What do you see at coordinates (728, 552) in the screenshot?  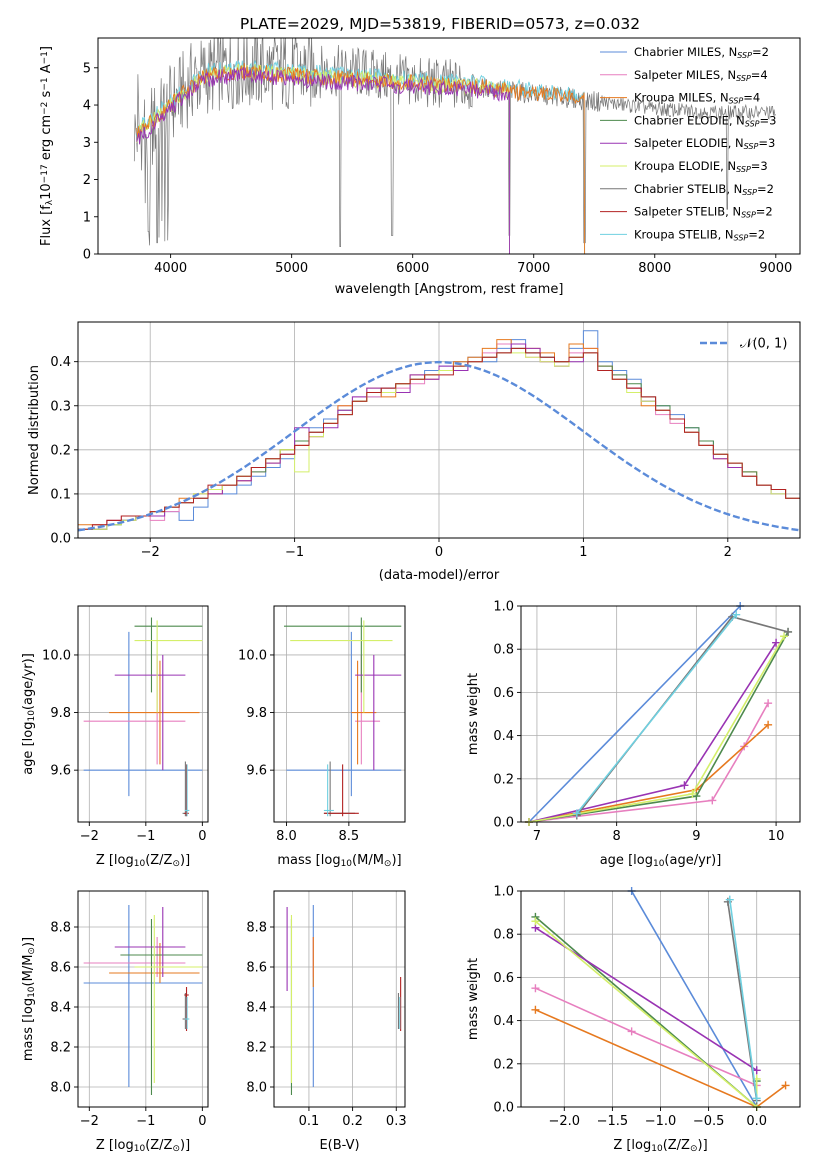 I see `xtick-label-residuals: 2` at bounding box center [728, 552].